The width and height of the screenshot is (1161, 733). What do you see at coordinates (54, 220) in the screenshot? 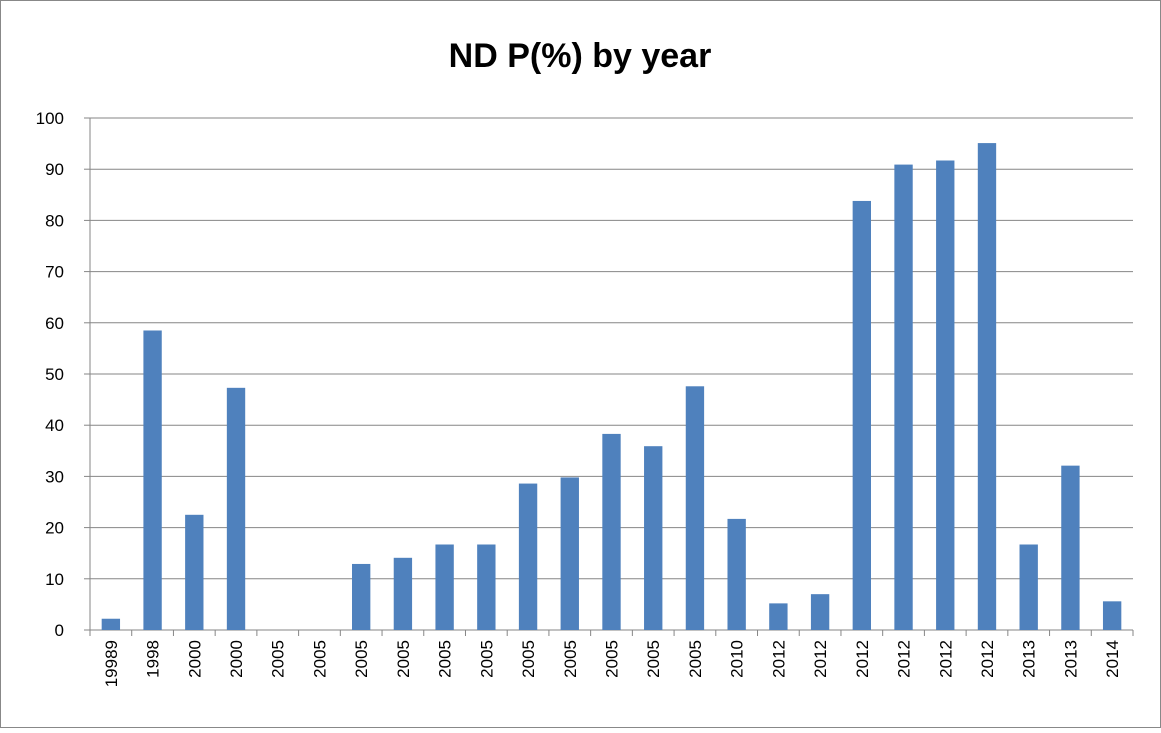
I see `y-tick-label: 80` at bounding box center [54, 220].